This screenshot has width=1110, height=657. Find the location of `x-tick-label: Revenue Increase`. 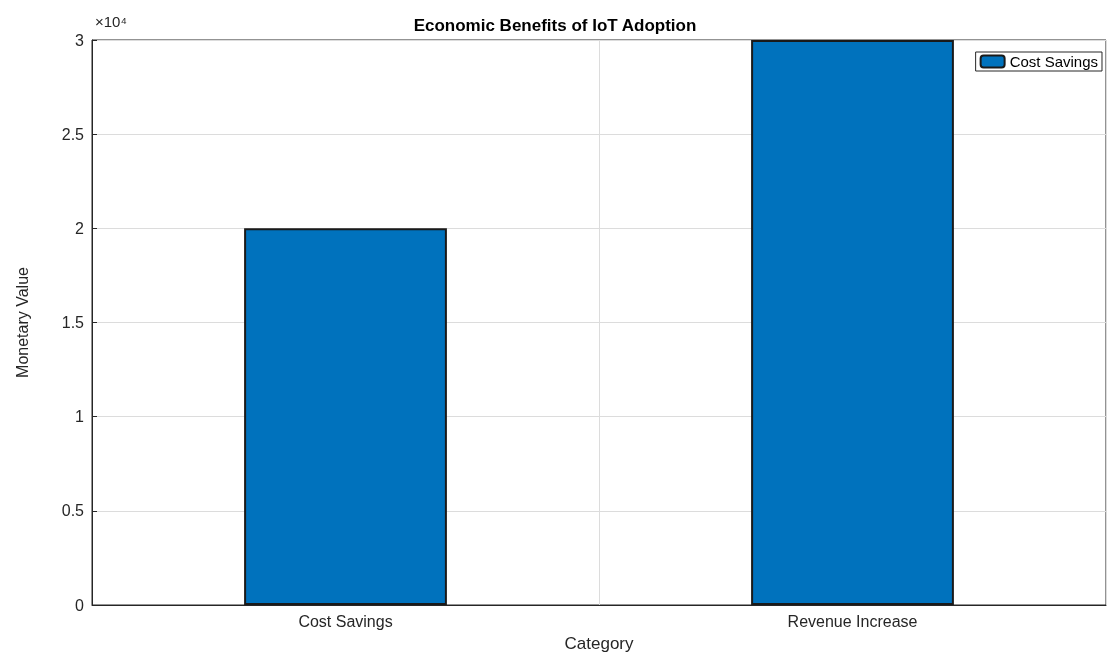

x-tick-label: Revenue Increase is located at coordinates (852, 621).